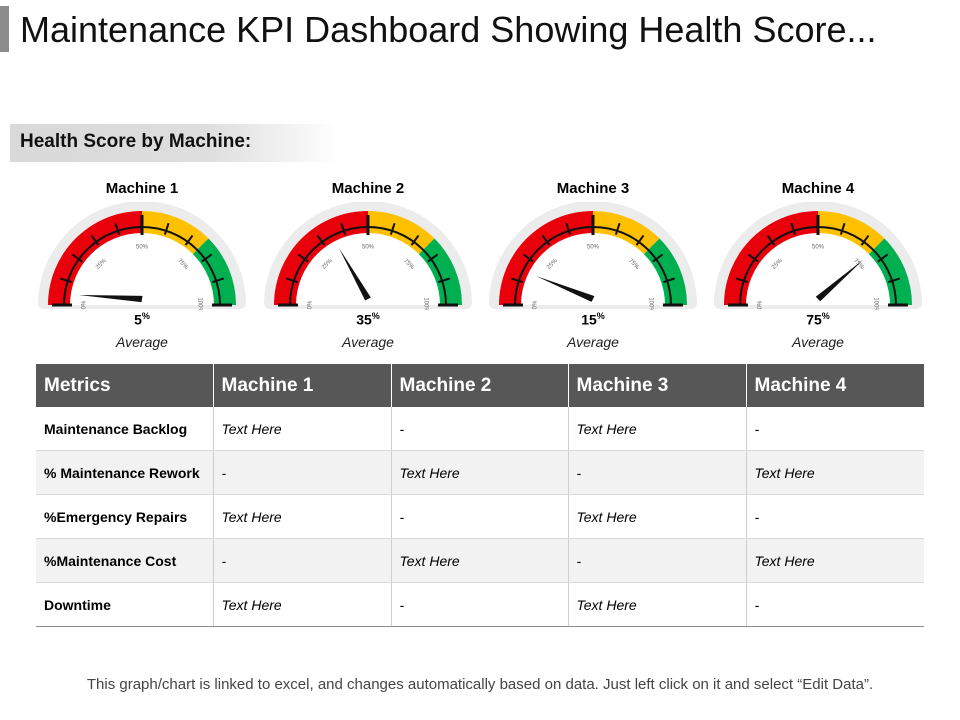  I want to click on metric-name-cell: % Maintenance Rework, so click(125, 472).